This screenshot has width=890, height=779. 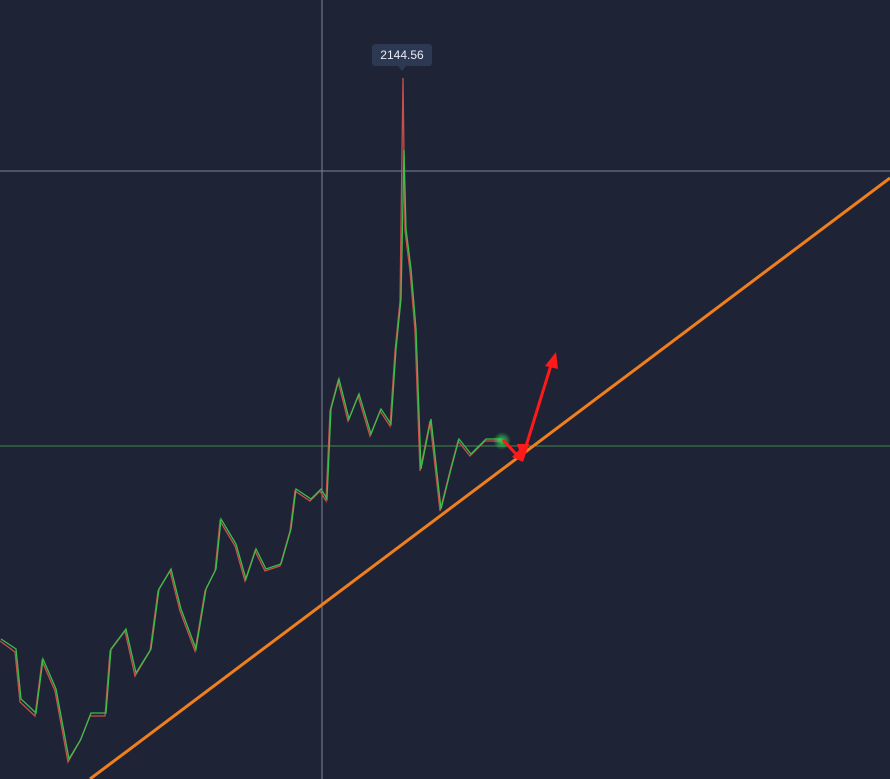 I want to click on price-tag, so click(x=402, y=55).